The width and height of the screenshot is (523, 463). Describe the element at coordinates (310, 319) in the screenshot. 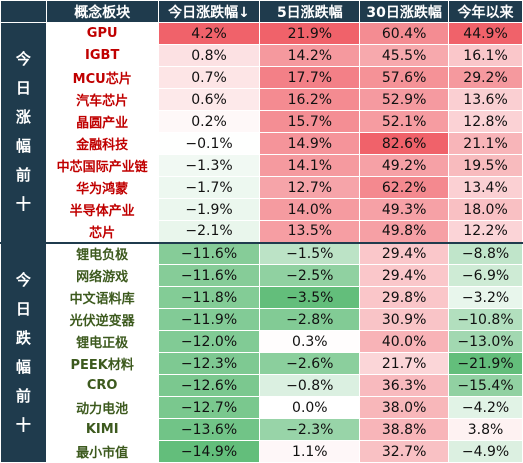

I see `5day-change-cell: −2.8%` at that location.